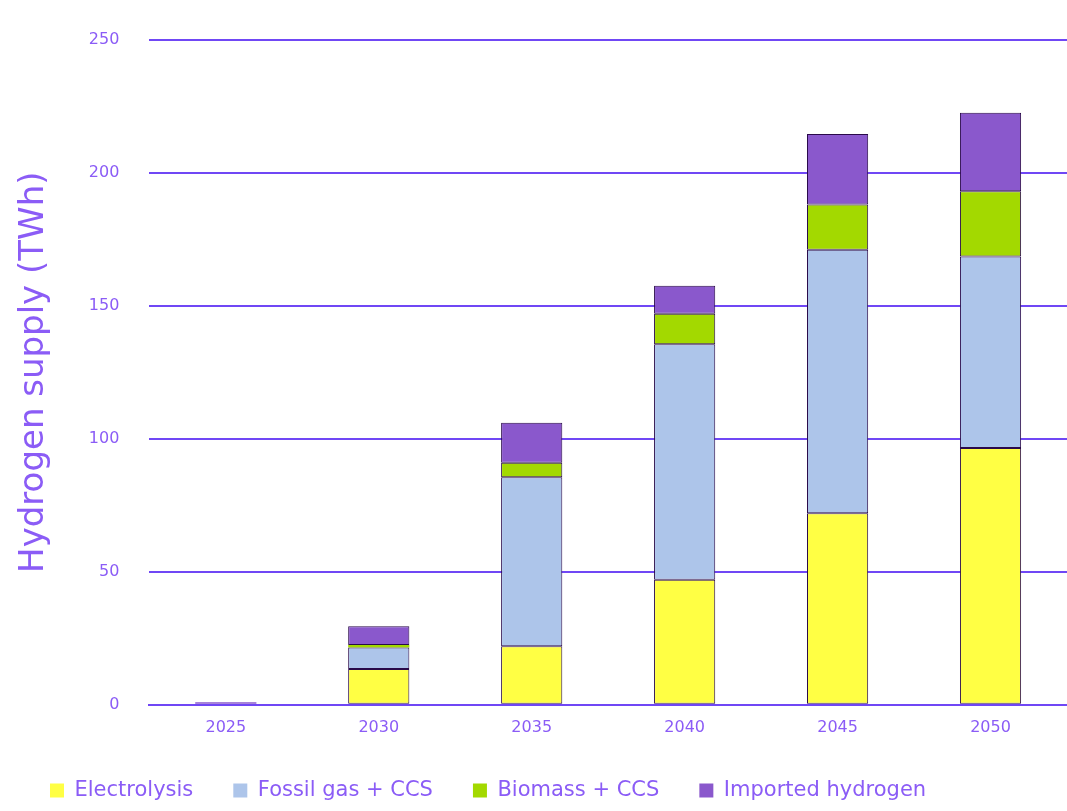 Image resolution: width=1067 pixels, height=811 pixels. I want to click on y-axis-title: Hydrogen supply (TWh), so click(31, 372).